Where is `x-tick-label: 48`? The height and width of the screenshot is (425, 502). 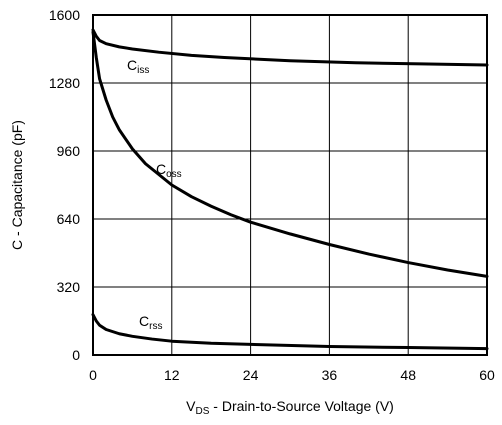 x-tick-label: 48 is located at coordinates (408, 375).